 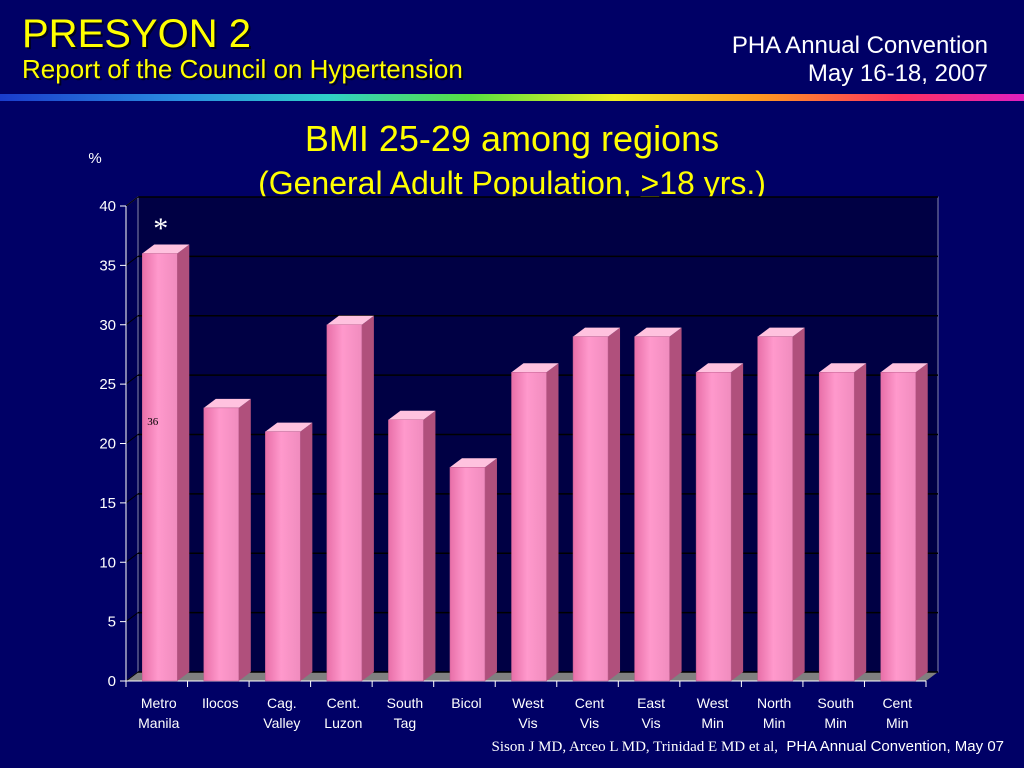 What do you see at coordinates (220, 703) in the screenshot?
I see `x-category-label: Ilocos` at bounding box center [220, 703].